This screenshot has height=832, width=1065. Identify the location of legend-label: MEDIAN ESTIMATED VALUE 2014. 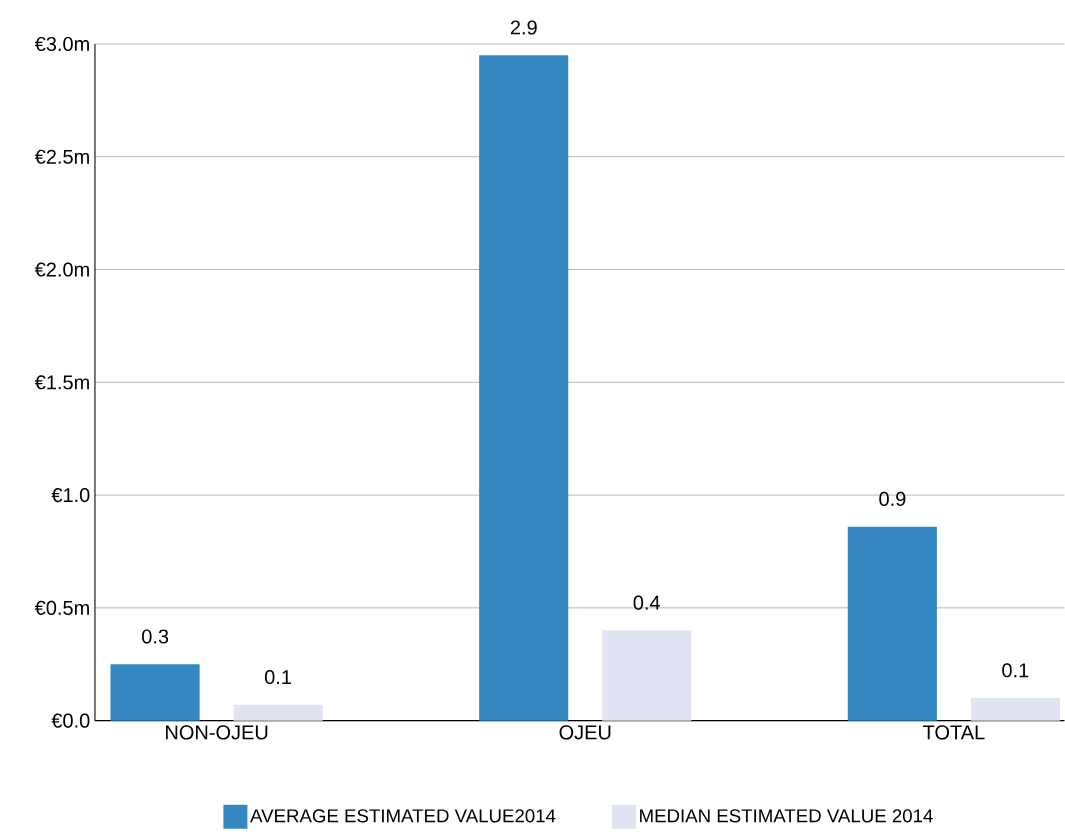
(786, 816).